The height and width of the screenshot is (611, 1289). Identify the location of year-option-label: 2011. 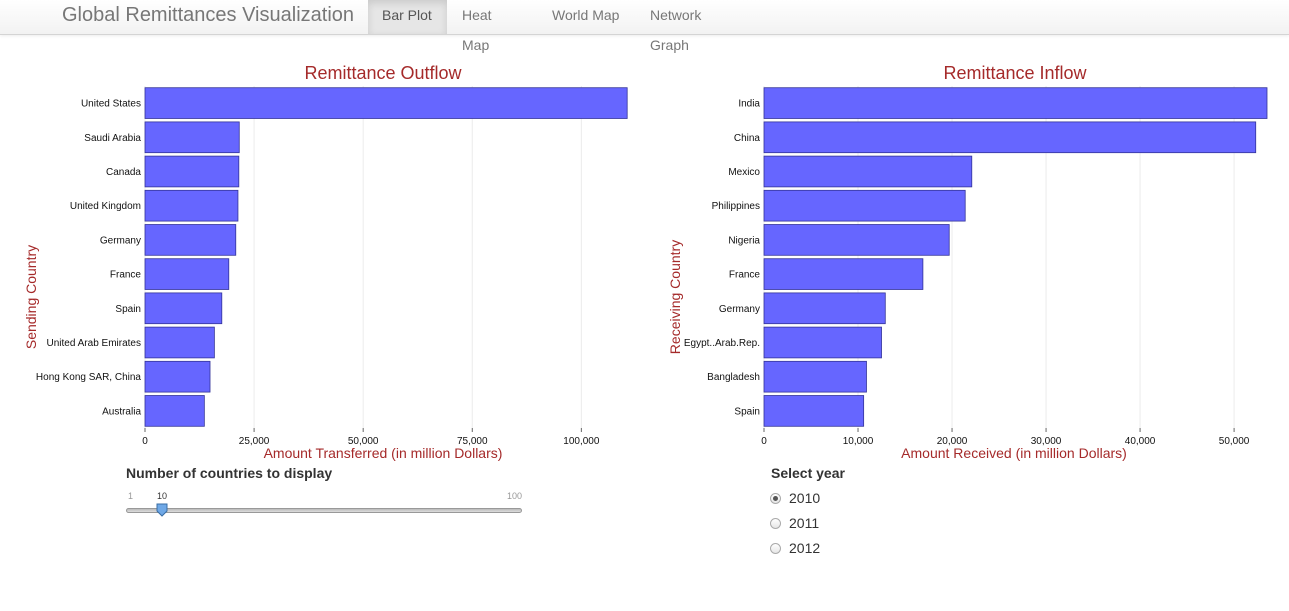
(804, 523).